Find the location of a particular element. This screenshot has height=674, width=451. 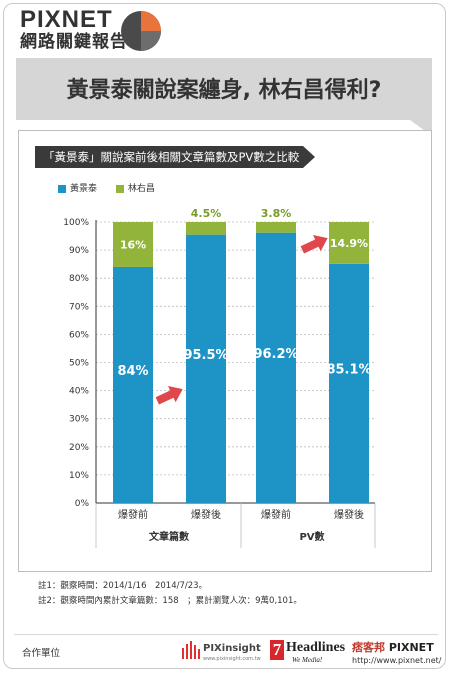

y-tick-label-5: 50% is located at coordinates (79, 364).